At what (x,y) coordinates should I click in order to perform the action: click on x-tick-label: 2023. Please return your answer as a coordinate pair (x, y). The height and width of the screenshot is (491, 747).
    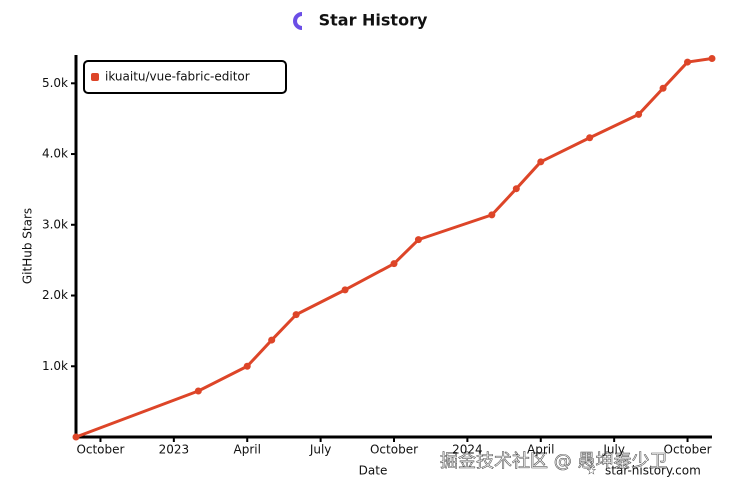
    Looking at the image, I should click on (174, 450).